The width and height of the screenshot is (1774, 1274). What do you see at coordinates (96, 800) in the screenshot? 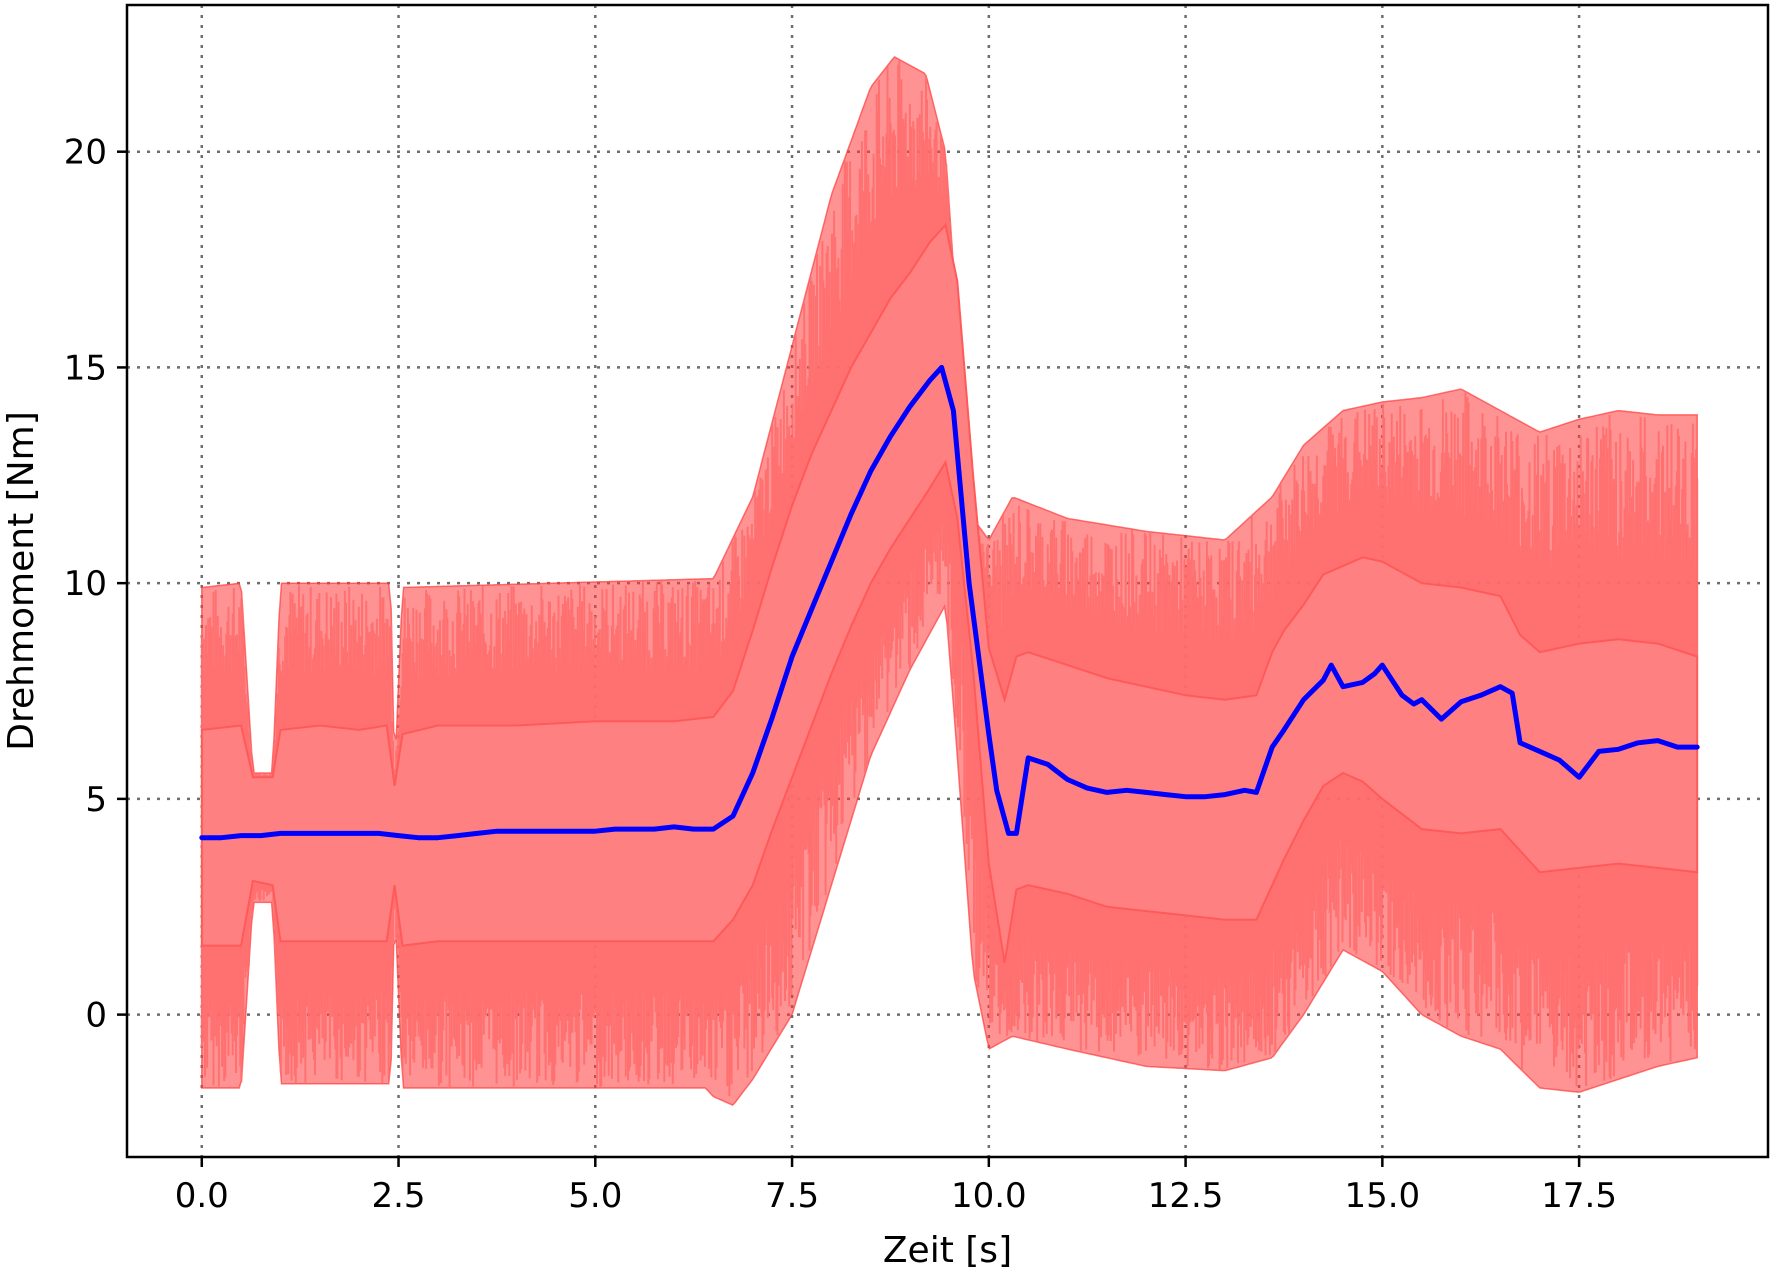
I see `y-tick-label: 5` at bounding box center [96, 800].